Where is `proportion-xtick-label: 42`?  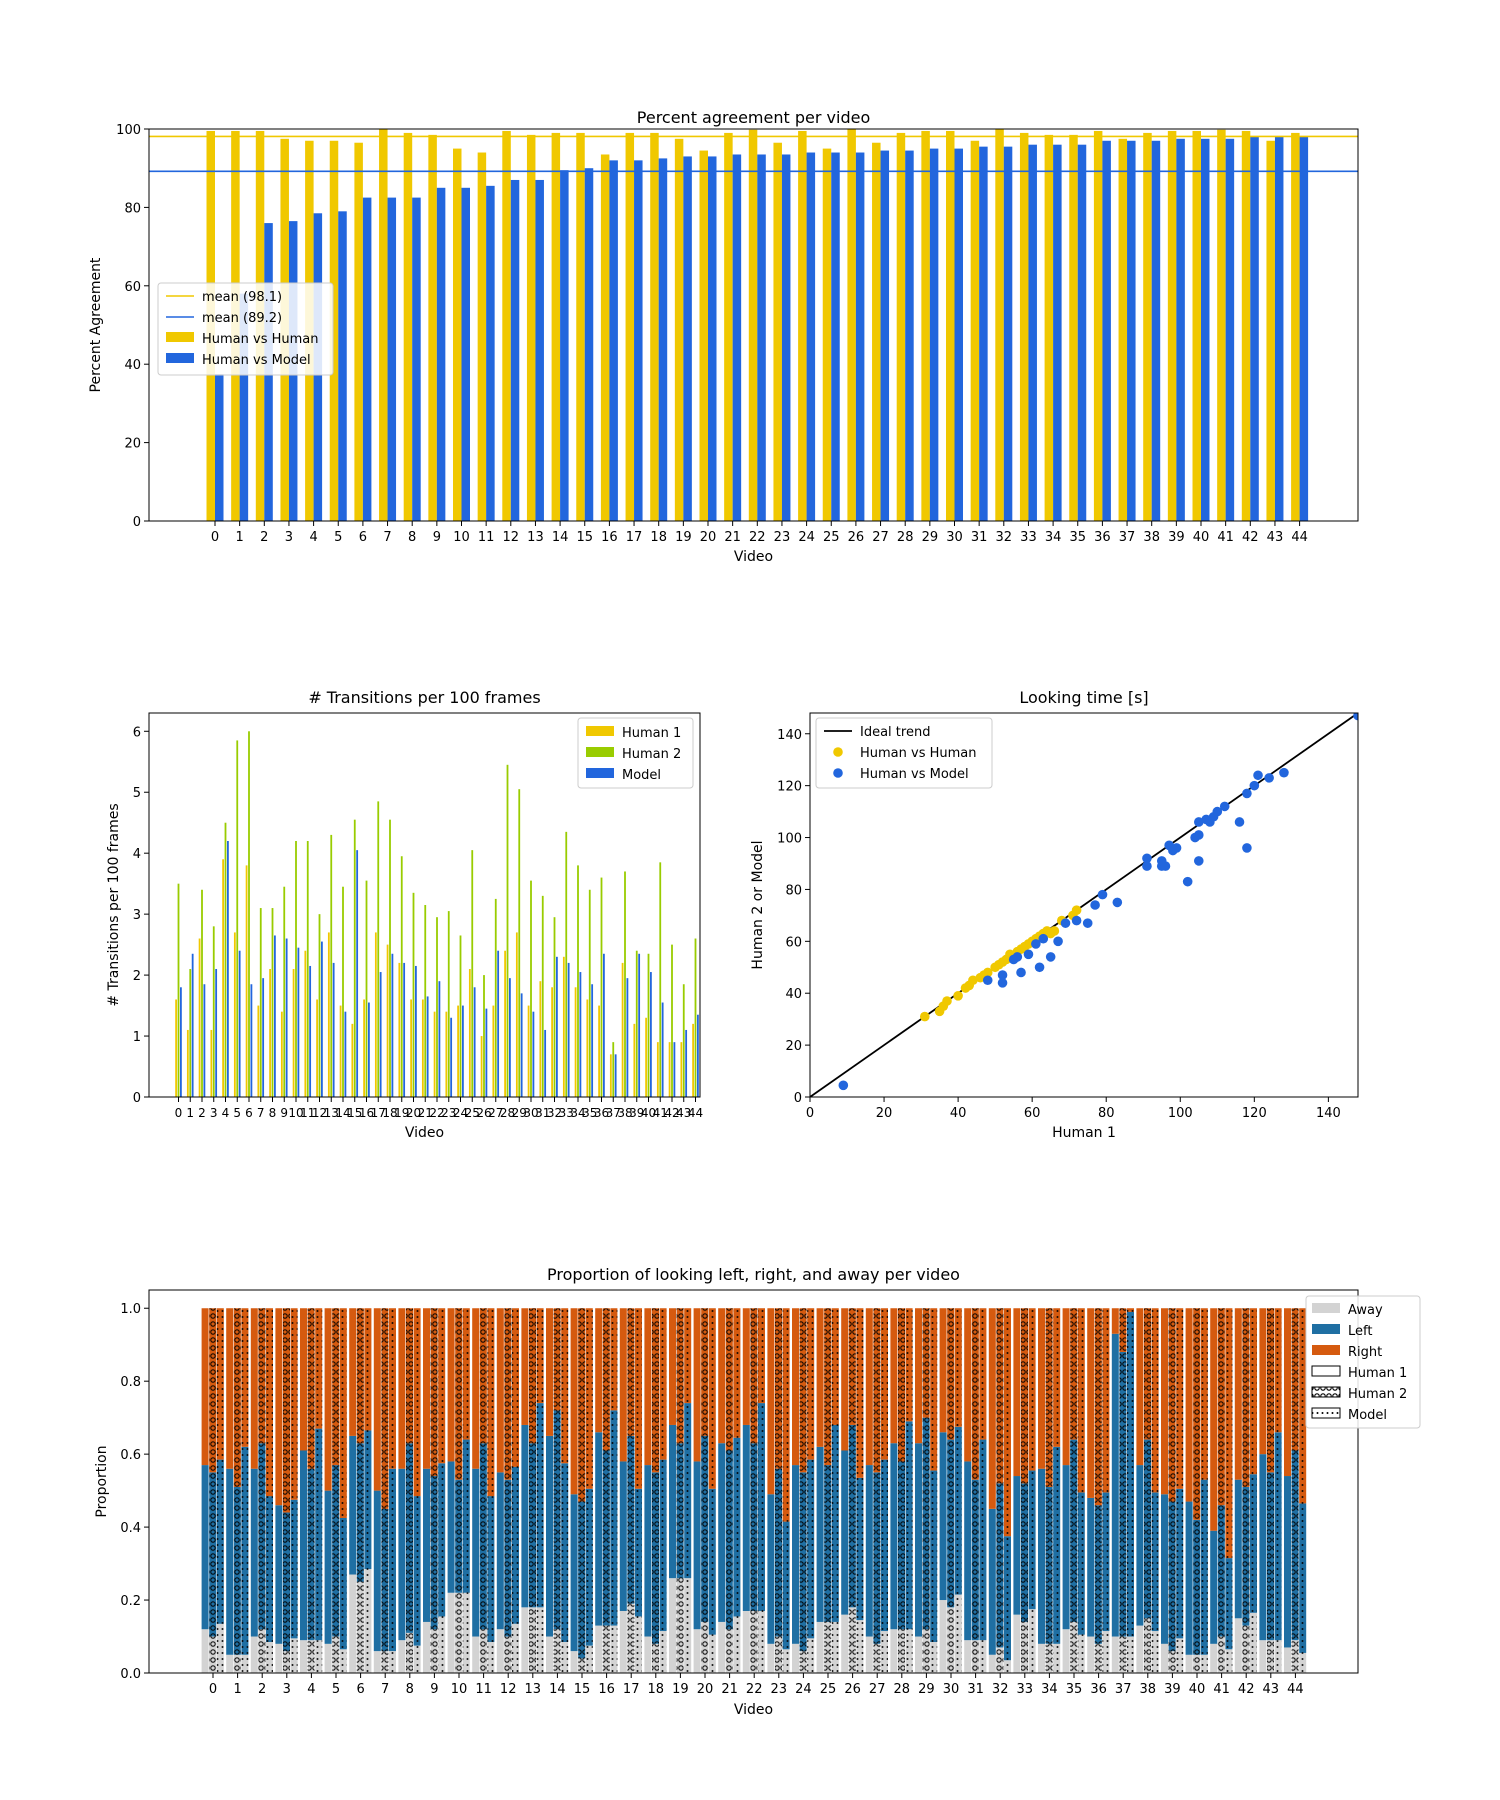 proportion-xtick-label: 42 is located at coordinates (1246, 1689).